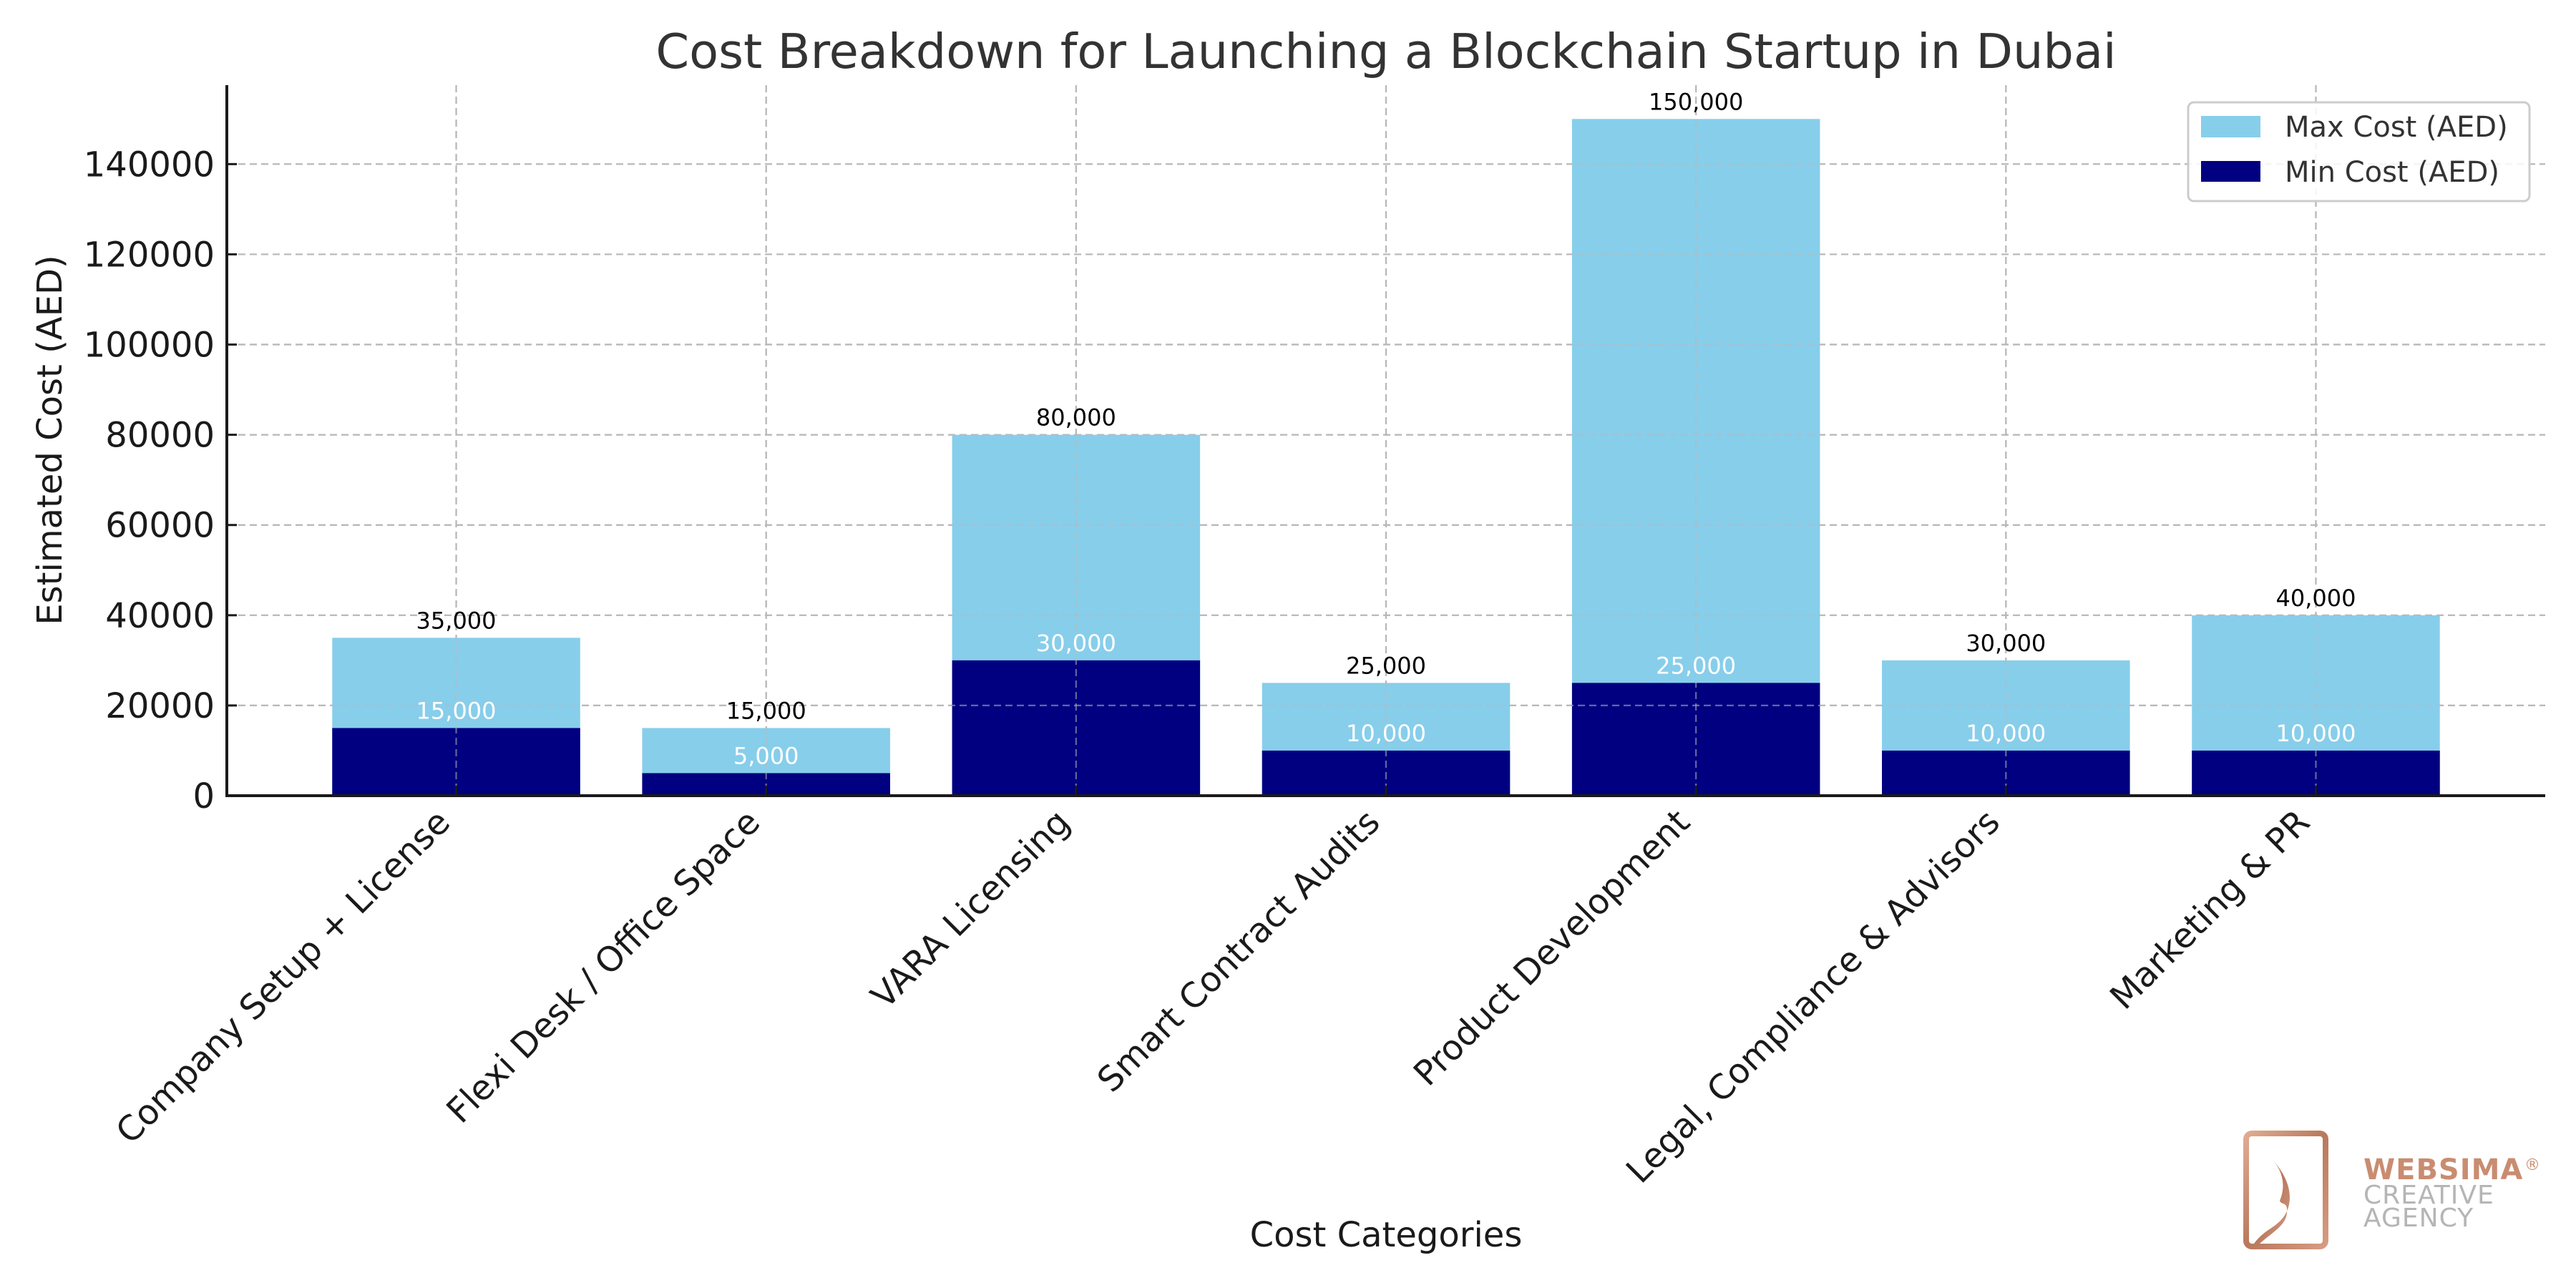  Describe the element at coordinates (160, 706) in the screenshot. I see `y-tick-label: 20000` at that location.